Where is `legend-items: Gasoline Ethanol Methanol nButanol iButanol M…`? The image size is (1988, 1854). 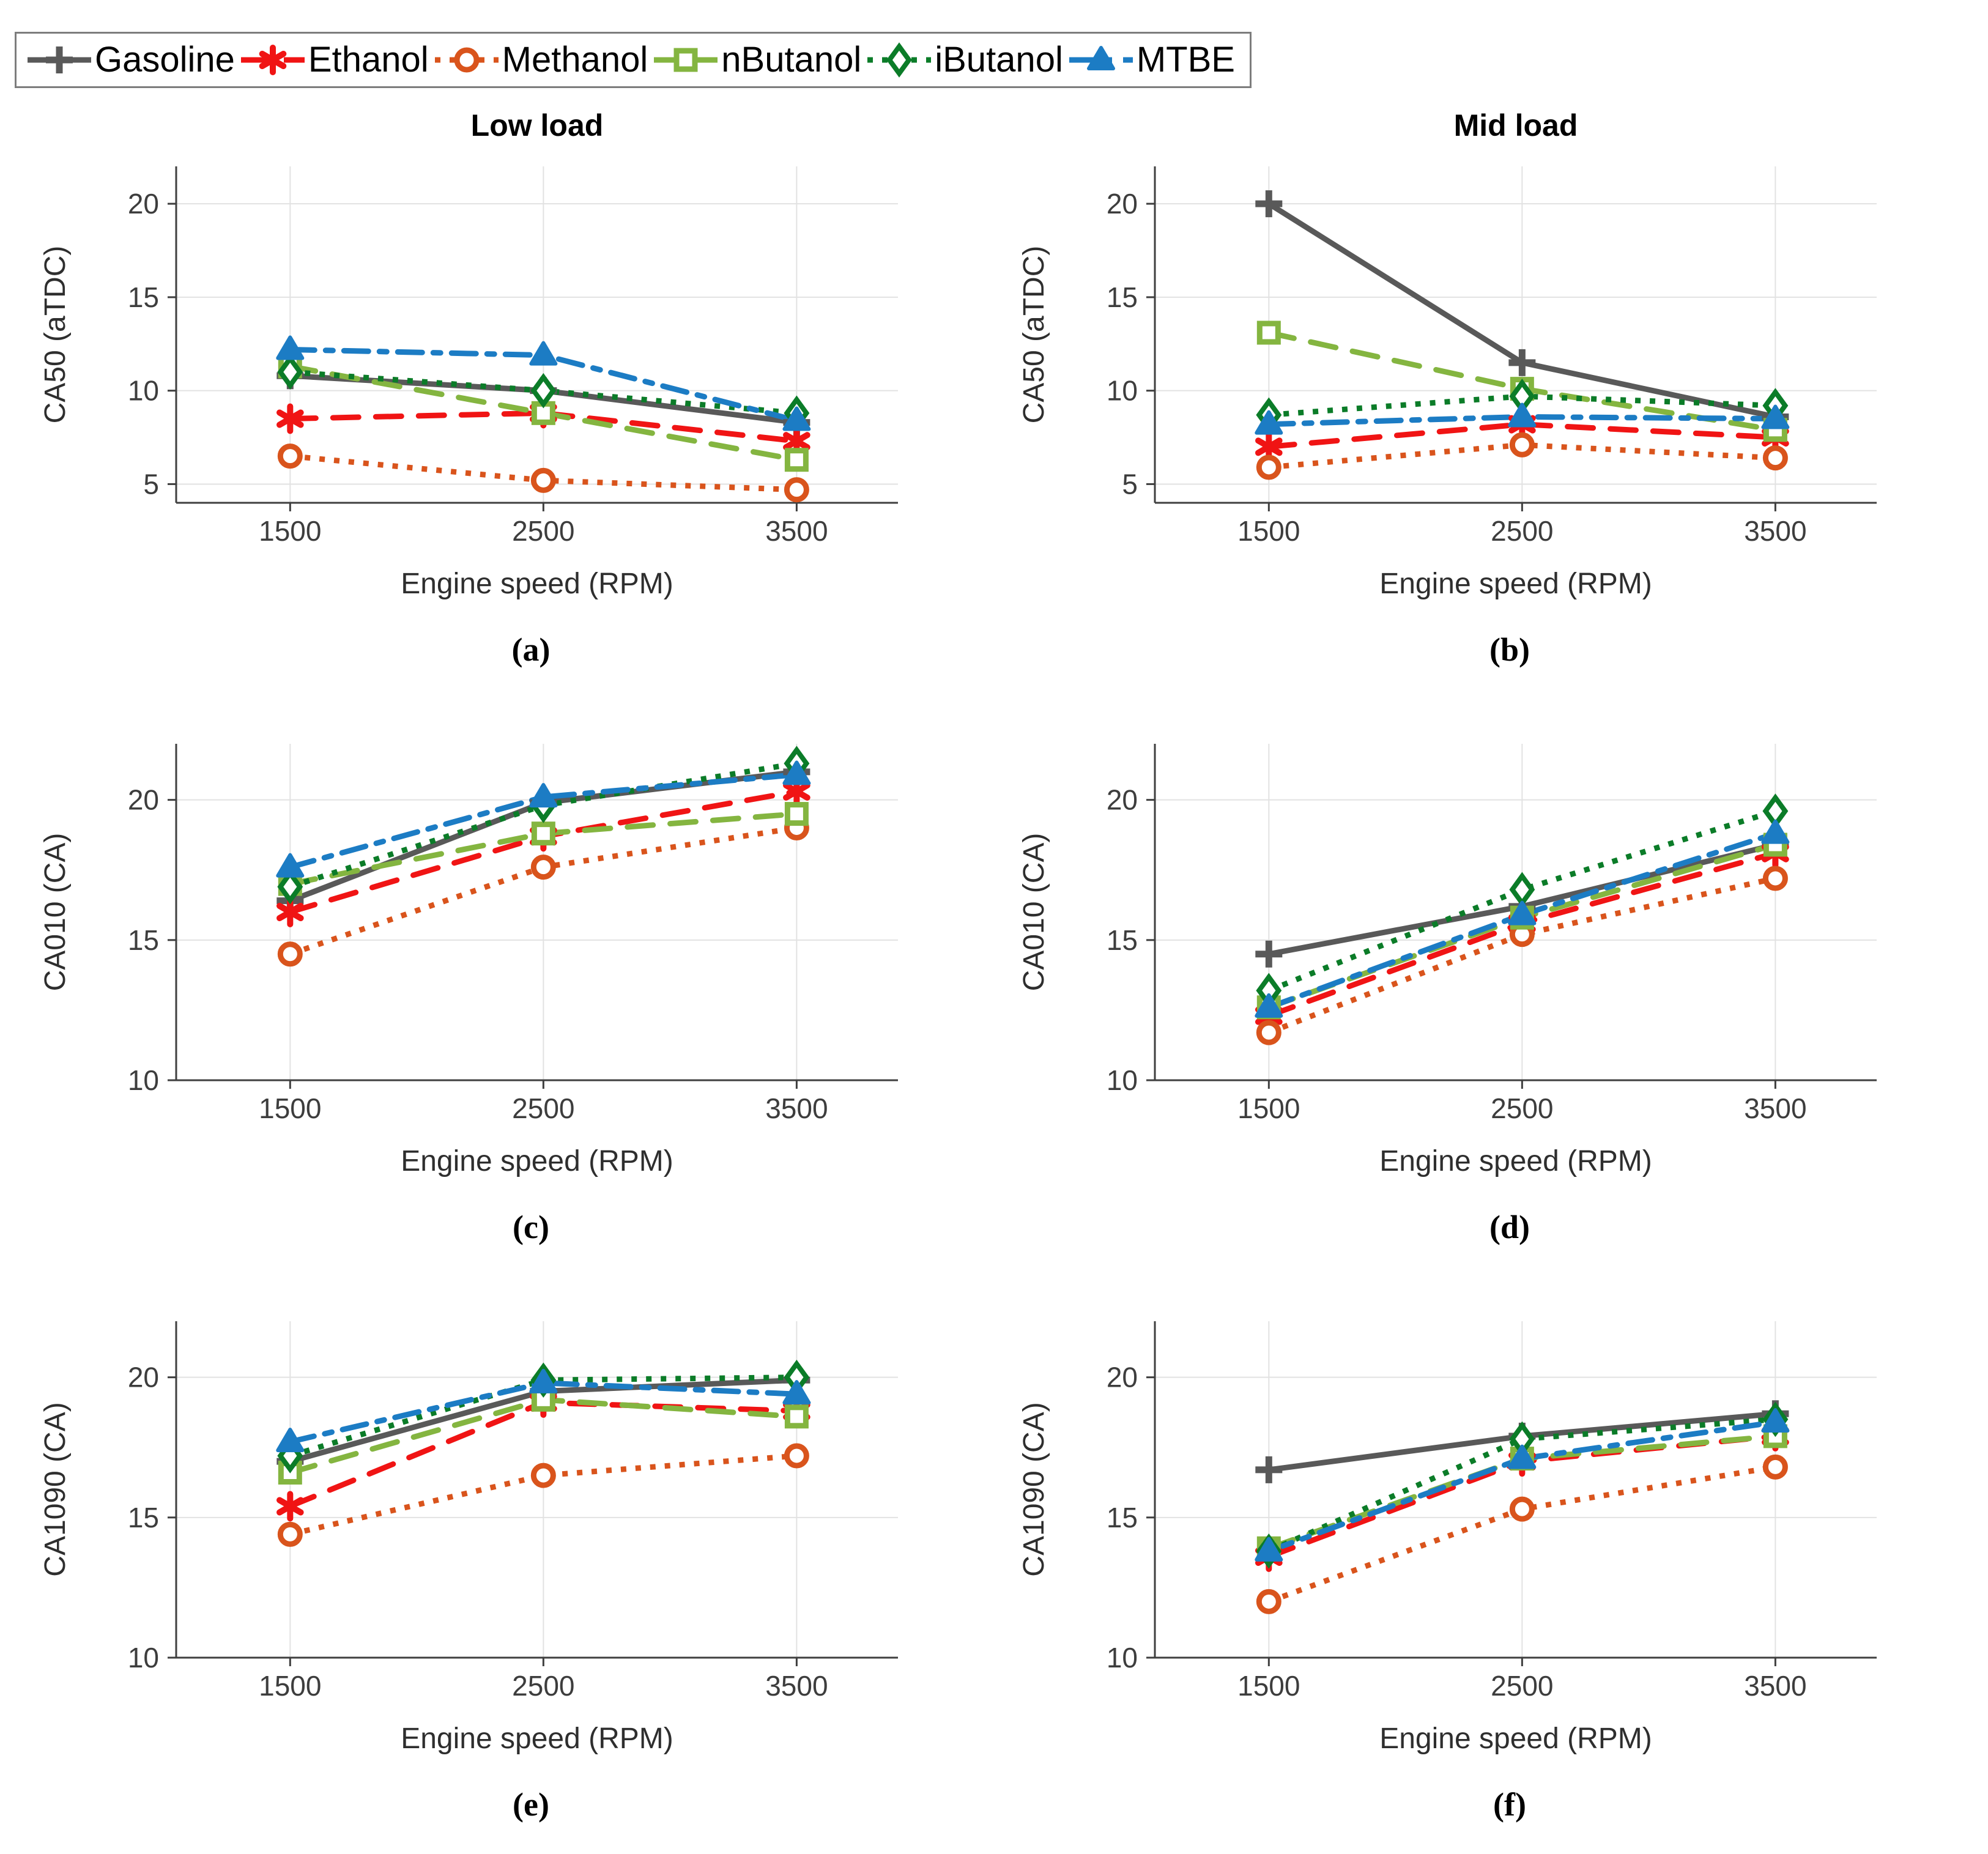
legend-items: Gasoline Ethanol Methanol nButanol iButanol M… is located at coordinates (630, 60).